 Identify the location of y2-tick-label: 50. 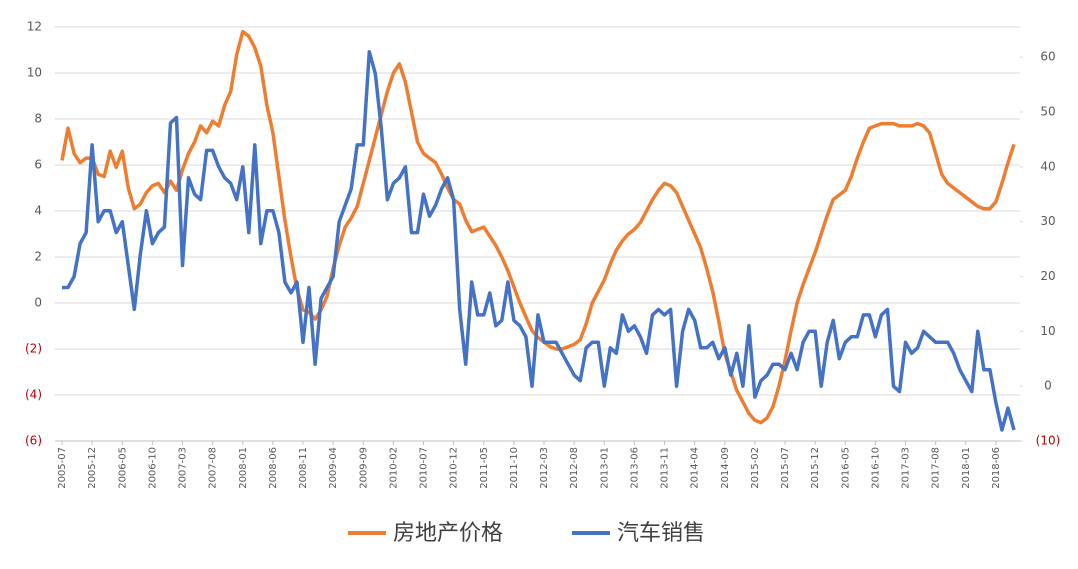
(1047, 111).